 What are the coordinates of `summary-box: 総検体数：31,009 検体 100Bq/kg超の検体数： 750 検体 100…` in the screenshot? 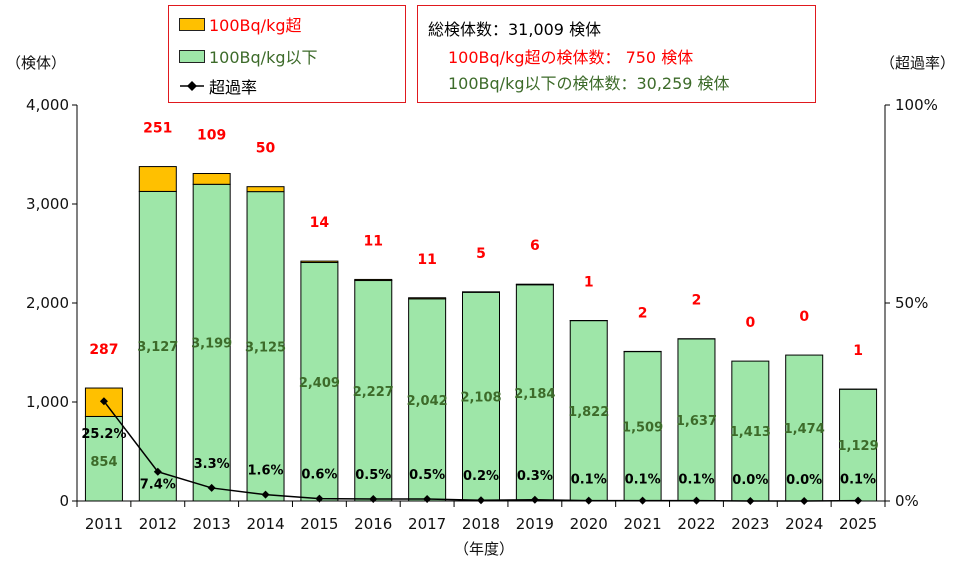 It's located at (616, 54).